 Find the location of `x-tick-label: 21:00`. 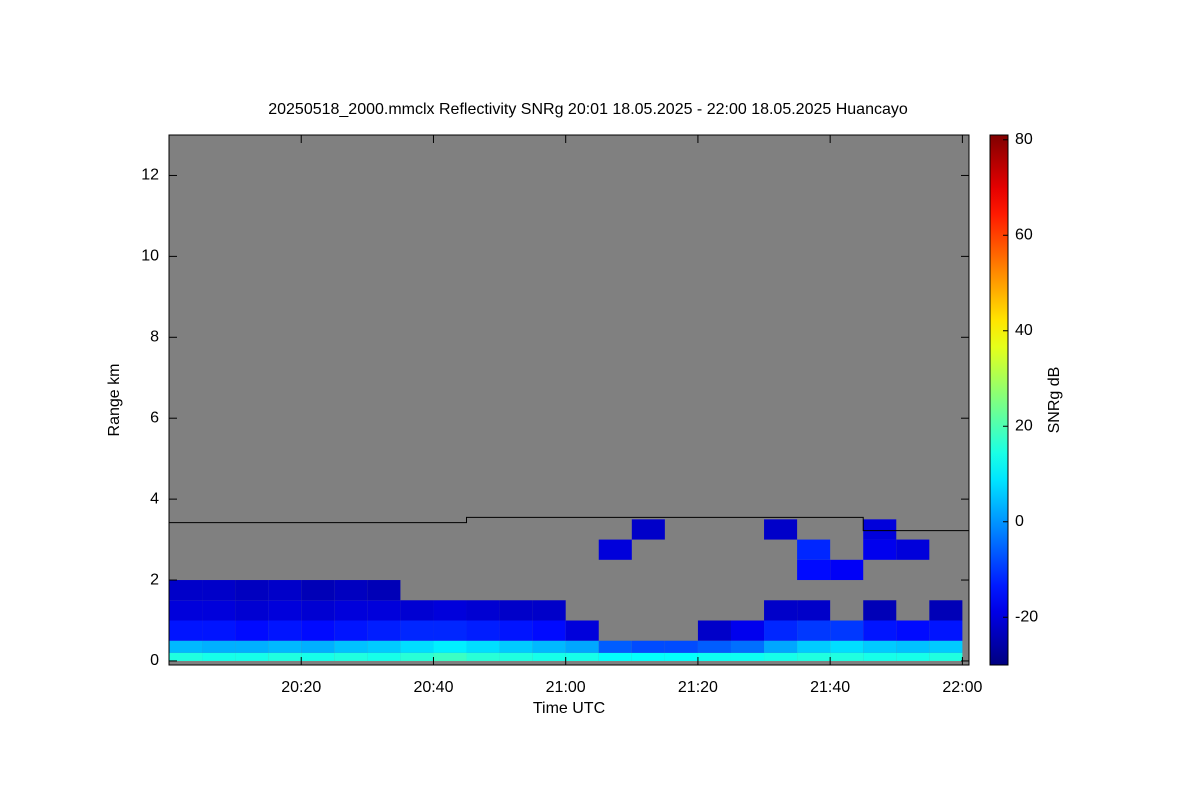

x-tick-label: 21:00 is located at coordinates (566, 687).